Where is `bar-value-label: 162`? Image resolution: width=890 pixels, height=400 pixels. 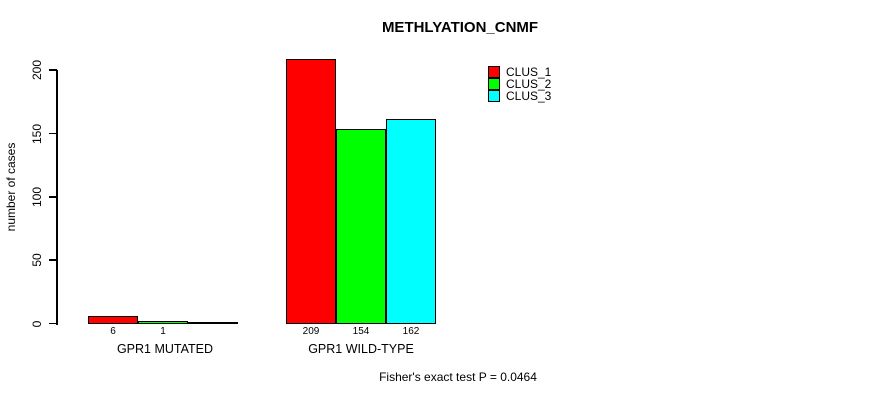 bar-value-label: 162 is located at coordinates (411, 331).